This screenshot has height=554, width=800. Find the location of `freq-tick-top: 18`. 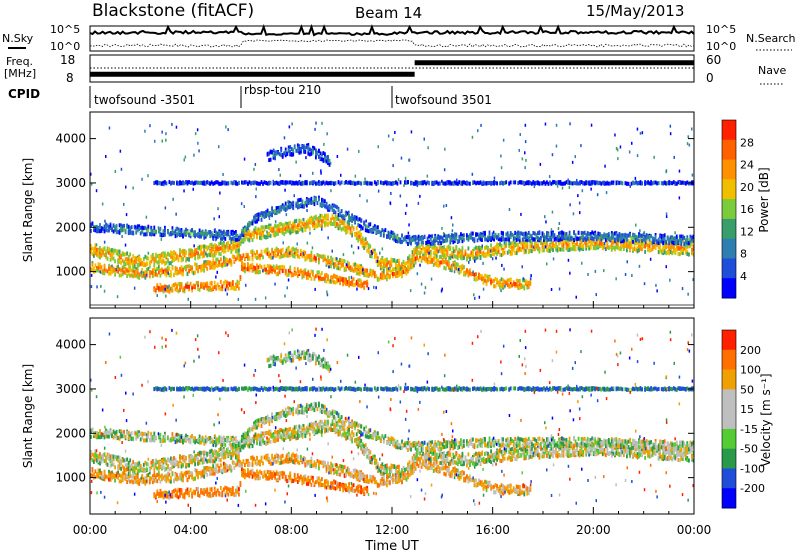

freq-tick-top: 18 is located at coordinates (67, 60).